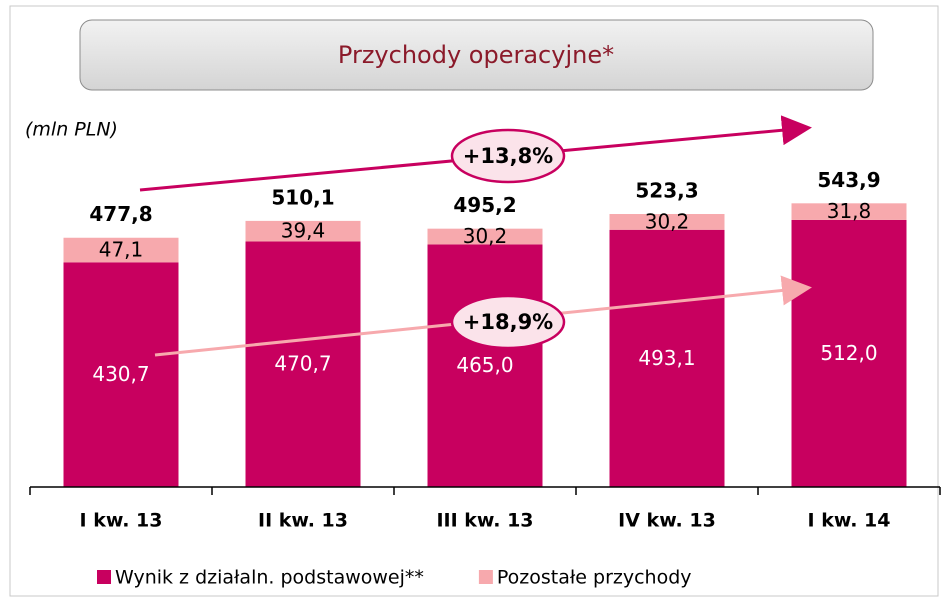 Image resolution: width=948 pixels, height=602 pixels. I want to click on total-label: 477,8, so click(120, 214).